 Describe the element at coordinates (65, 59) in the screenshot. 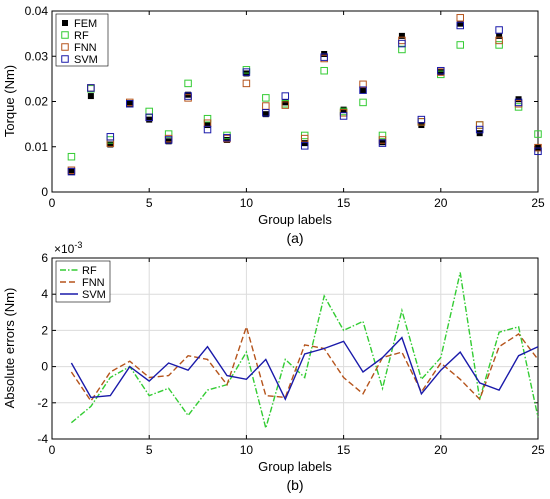

I see `legend-marker-svm` at that location.